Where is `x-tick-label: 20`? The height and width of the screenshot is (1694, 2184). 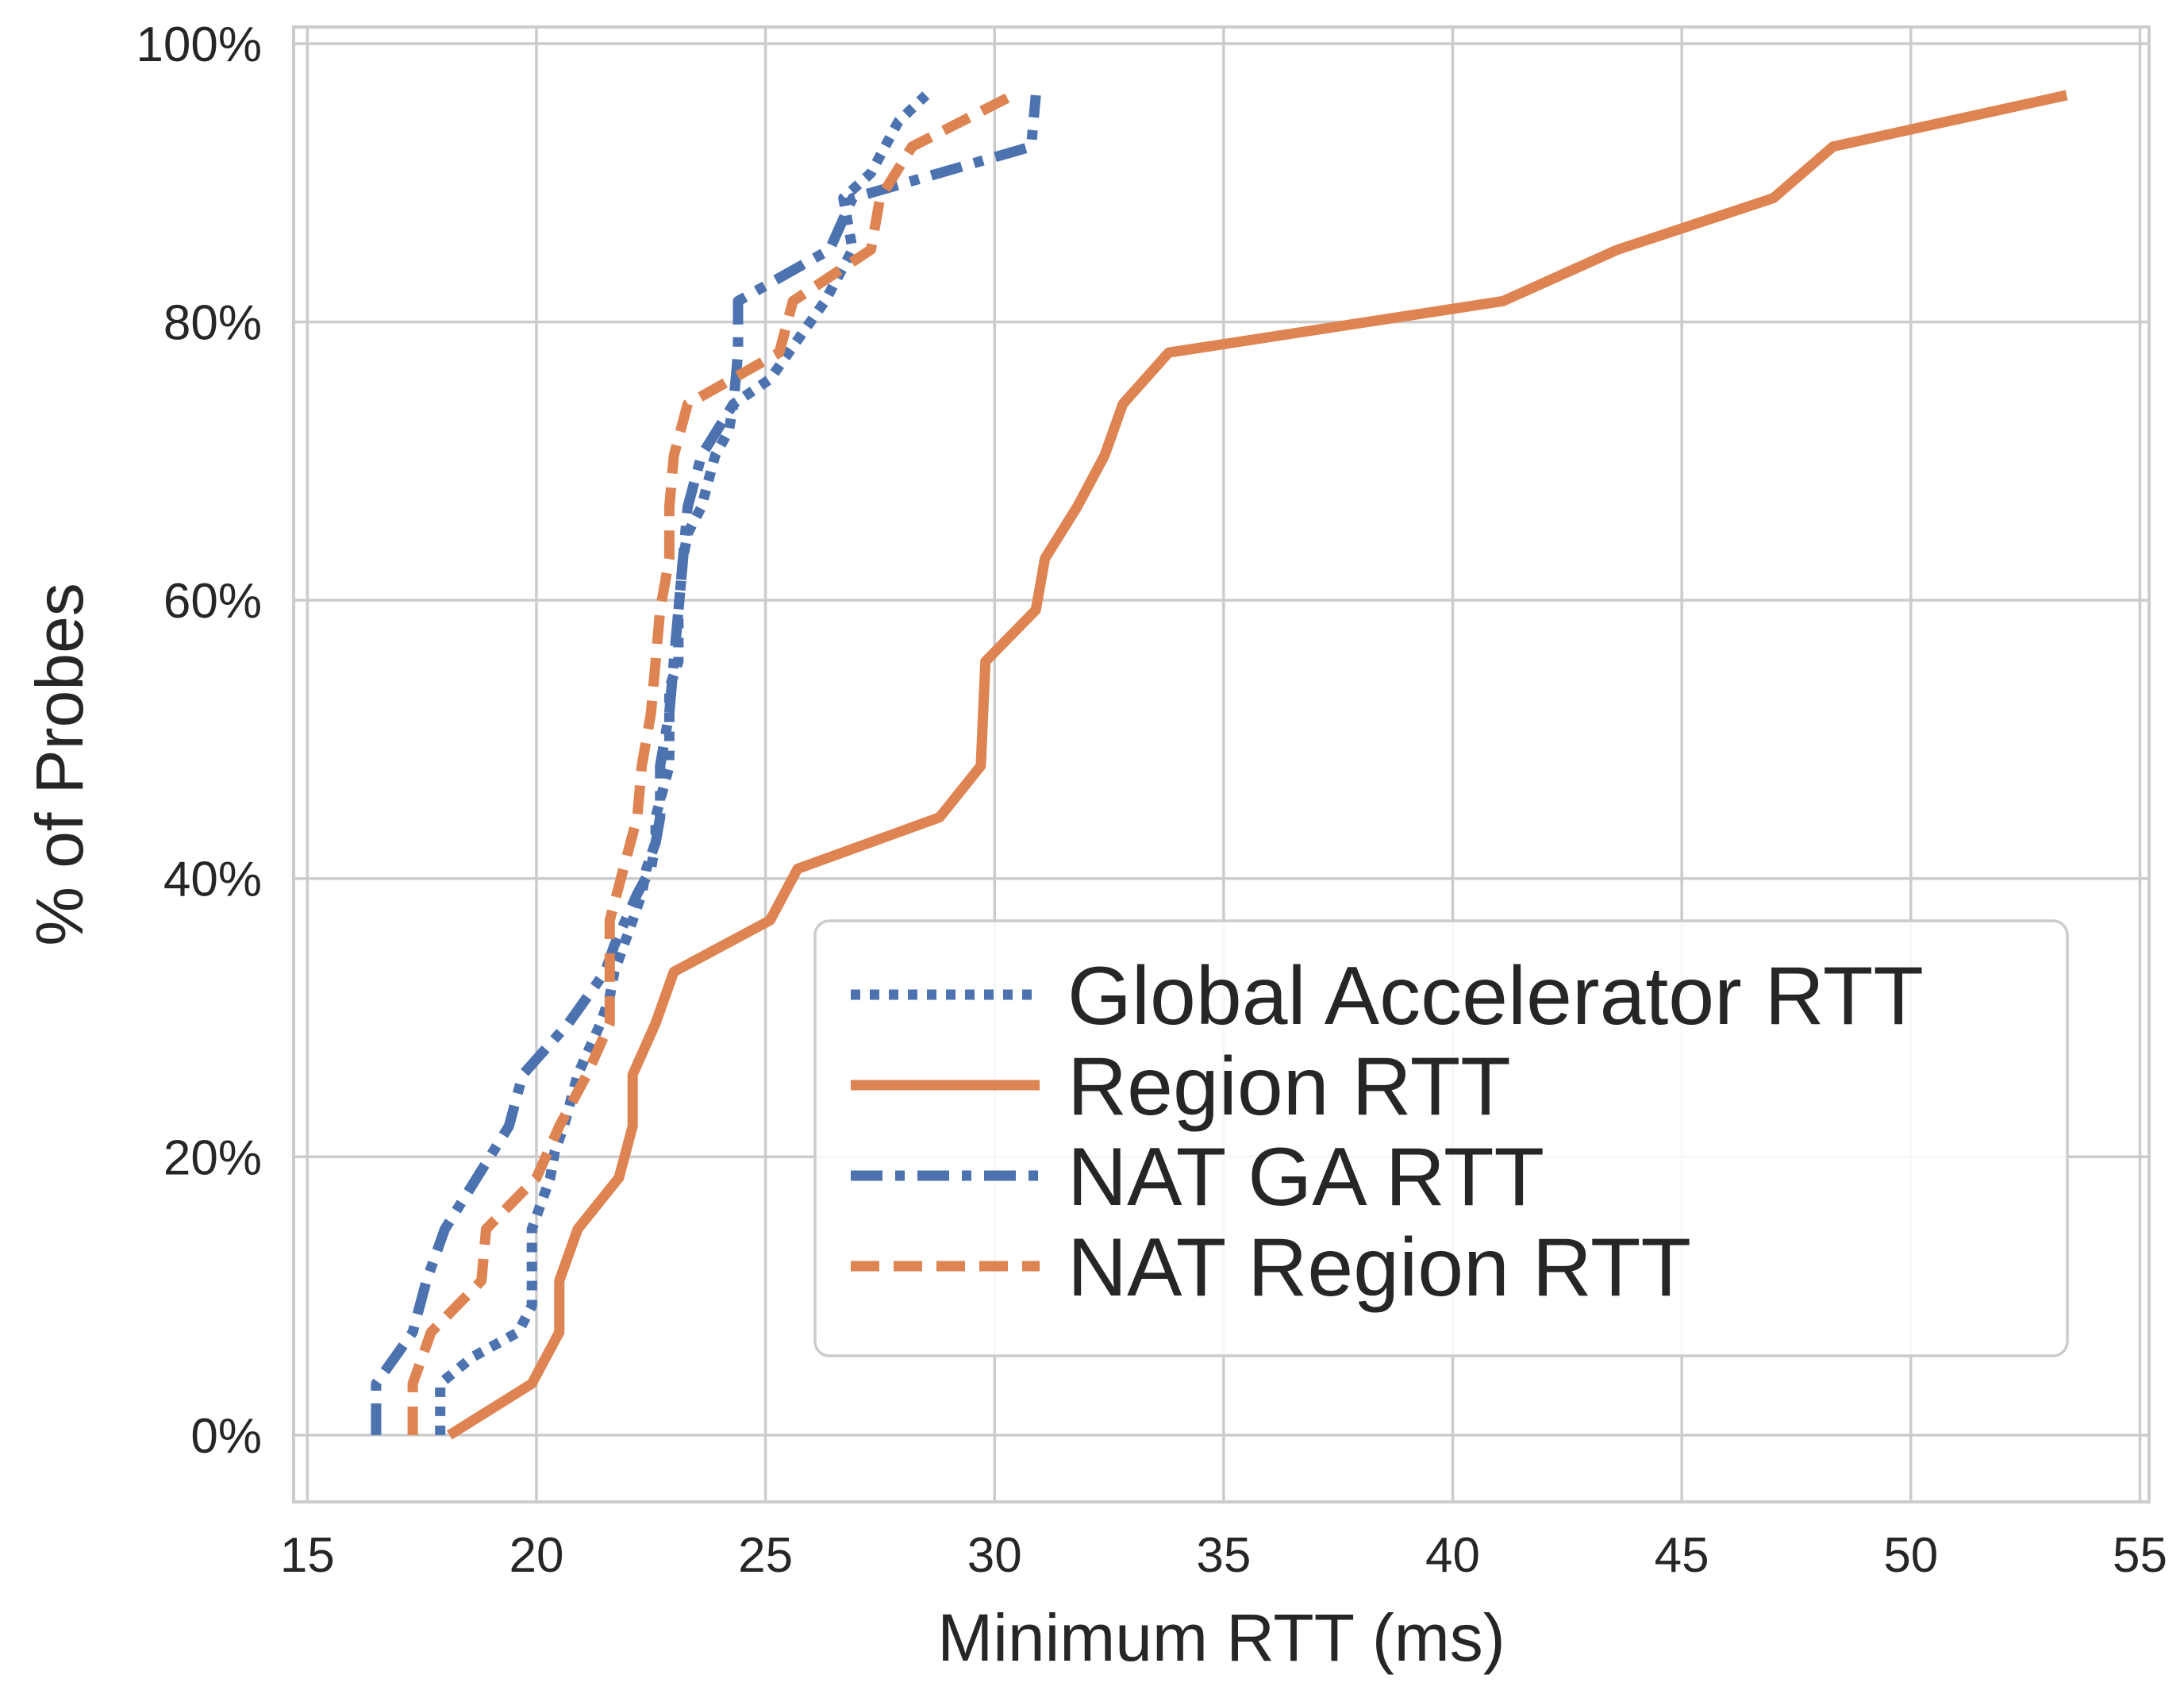 x-tick-label: 20 is located at coordinates (536, 1555).